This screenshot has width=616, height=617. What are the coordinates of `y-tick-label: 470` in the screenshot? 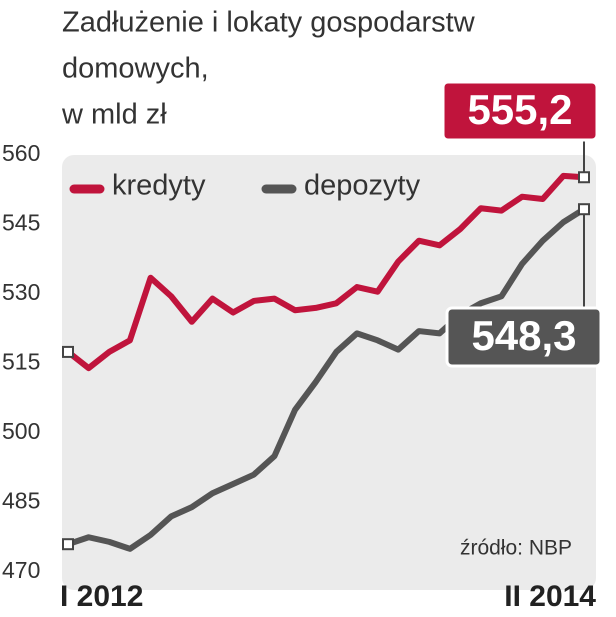 It's located at (21, 570).